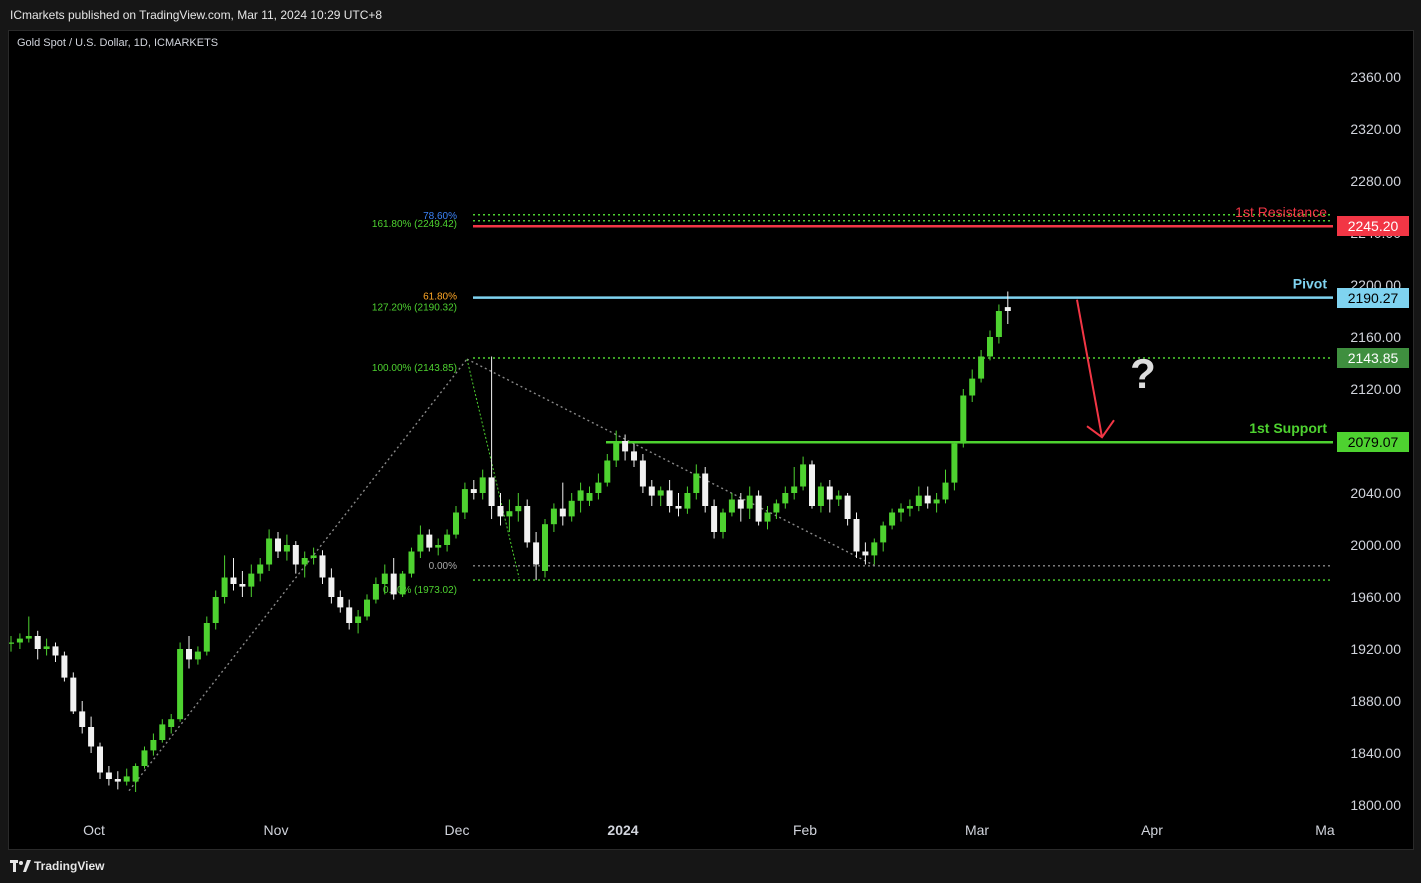 Image resolution: width=1421 pixels, height=883 pixels. I want to click on y-tick-label: 2120.00, so click(1375, 389).